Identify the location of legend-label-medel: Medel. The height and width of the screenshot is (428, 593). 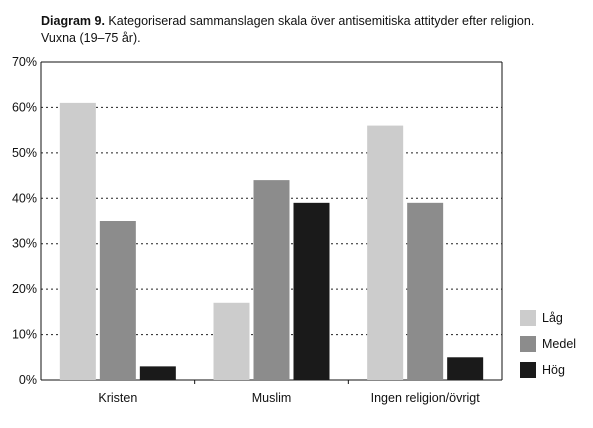
(559, 344).